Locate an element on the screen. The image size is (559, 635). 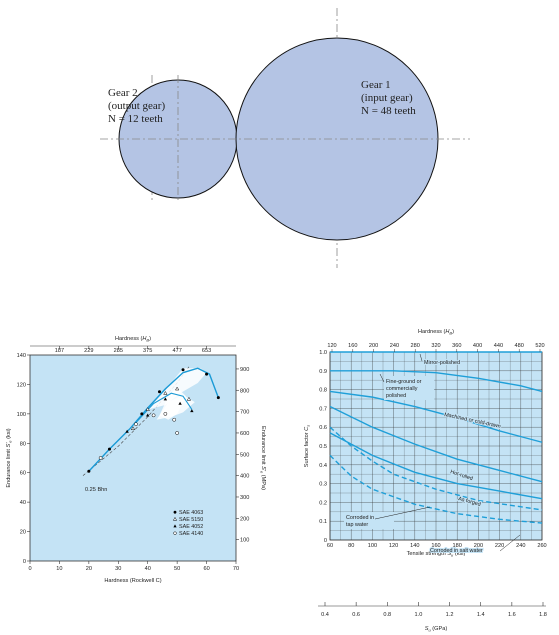
leader-salt-water is located at coordinates (510, 543).